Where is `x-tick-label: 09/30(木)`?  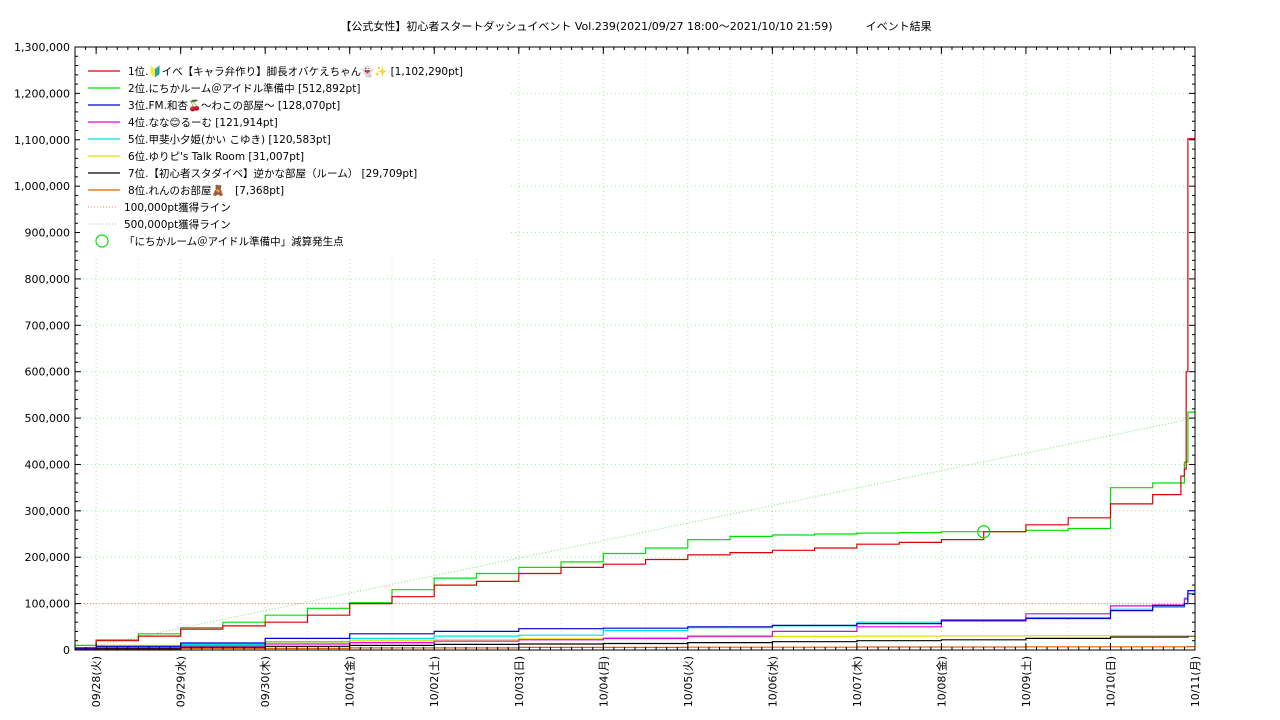 x-tick-label: 09/30(木) is located at coordinates (265, 681).